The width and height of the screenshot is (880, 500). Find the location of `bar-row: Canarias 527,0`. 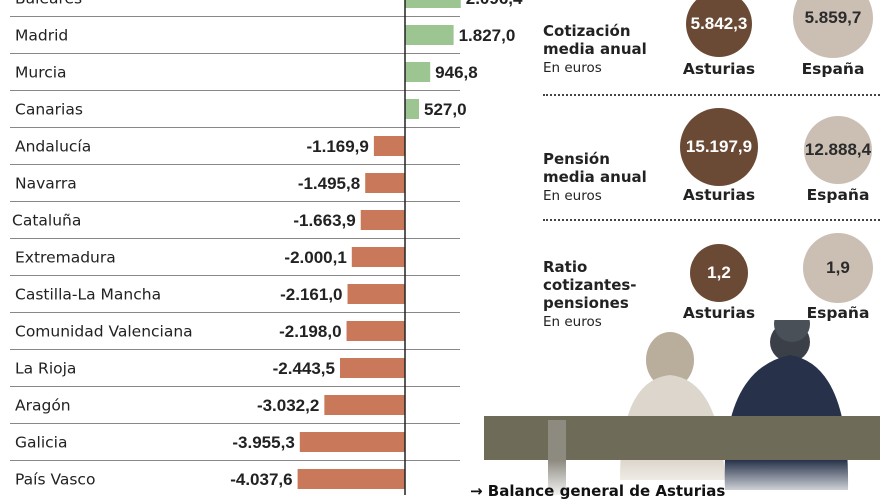

bar-row: Canarias 527,0 is located at coordinates (238, 104).